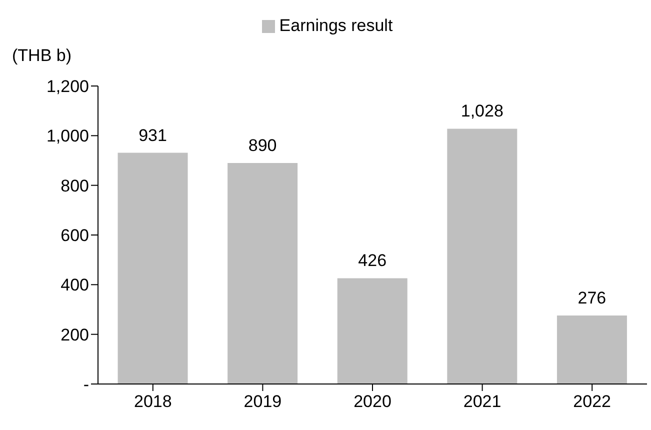 The image size is (651, 430). Describe the element at coordinates (262, 145) in the screenshot. I see `data-label: 890` at that location.